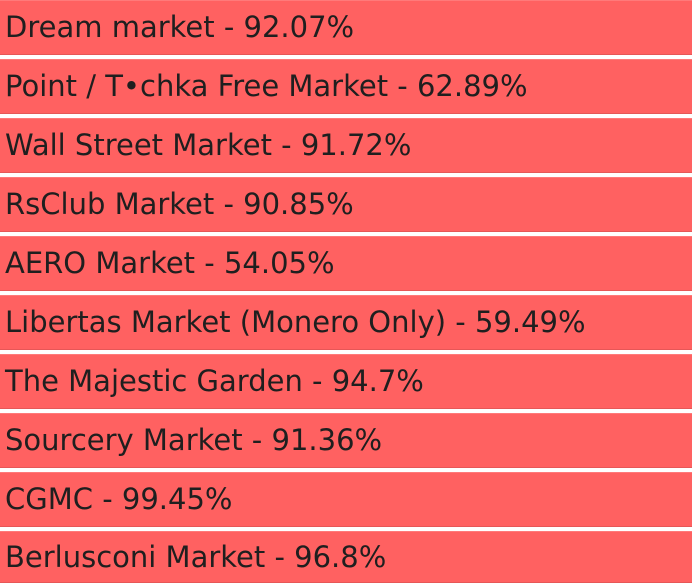 The width and height of the screenshot is (694, 587). I want to click on market-row-sourcery-market: Sourcery Market - 91.36%, so click(346, 440).